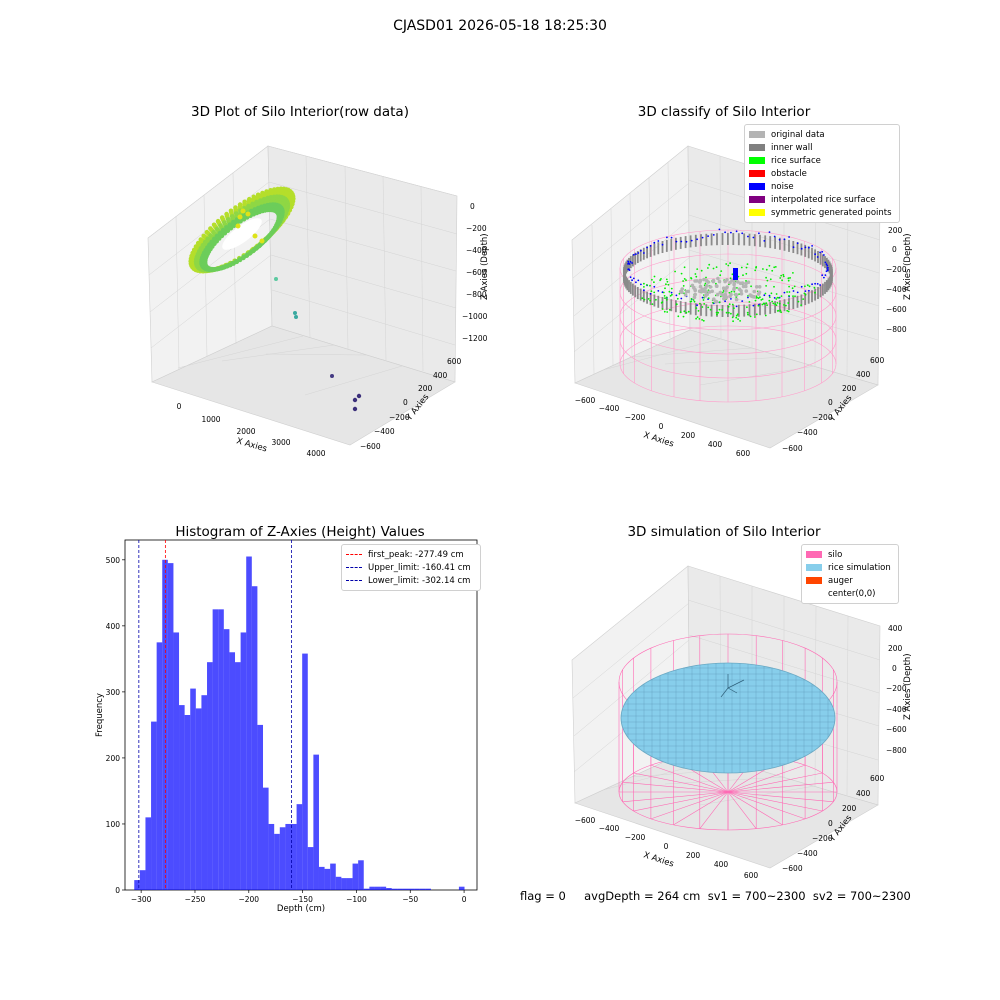  What do you see at coordinates (242, 234) in the screenshot?
I see `disc-hole` at bounding box center [242, 234].